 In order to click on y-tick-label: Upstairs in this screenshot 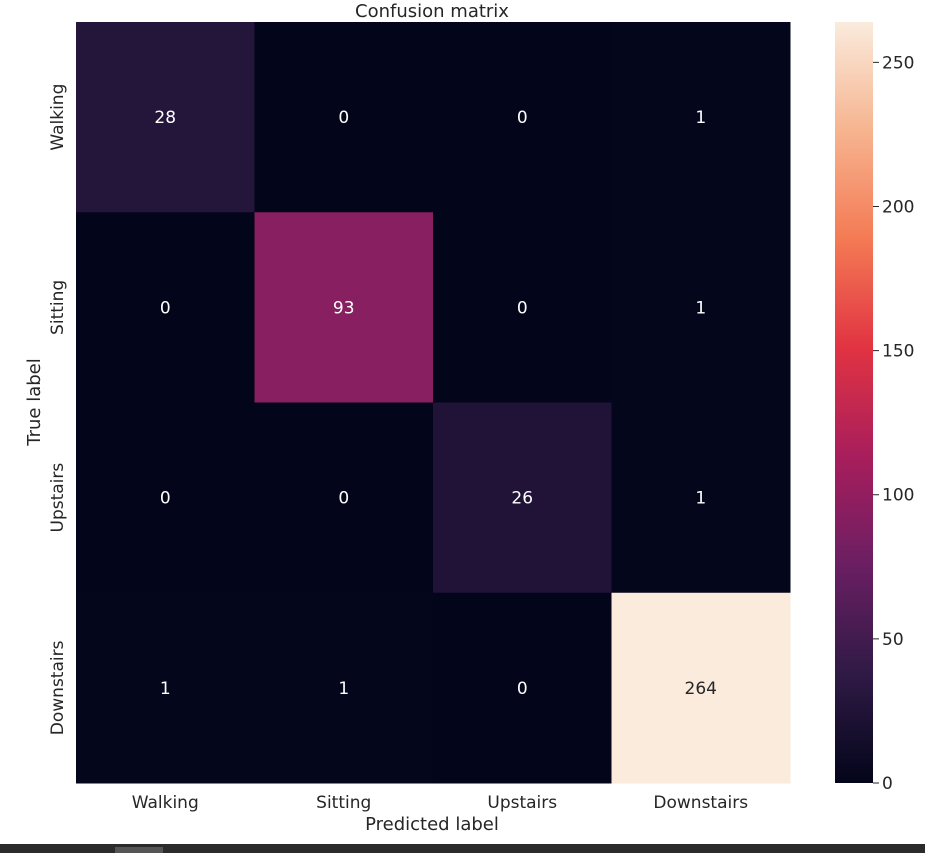, I will do `click(58, 498)`.